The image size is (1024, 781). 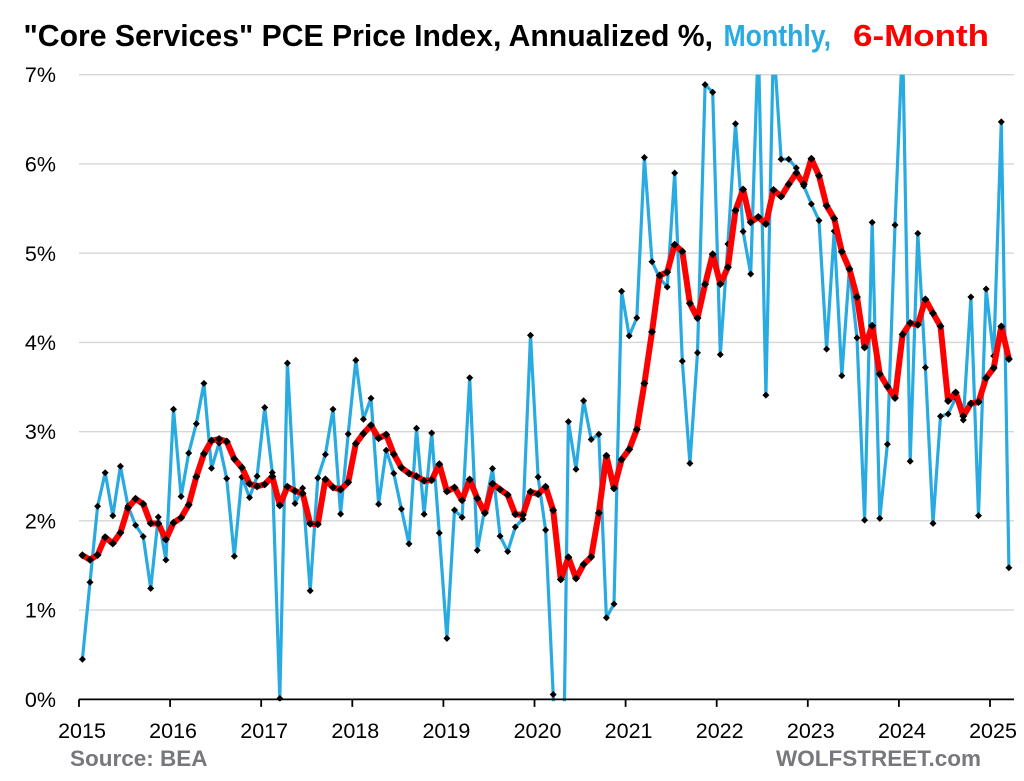 What do you see at coordinates (40, 75) in the screenshot?
I see `svg-text: 7%` at bounding box center [40, 75].